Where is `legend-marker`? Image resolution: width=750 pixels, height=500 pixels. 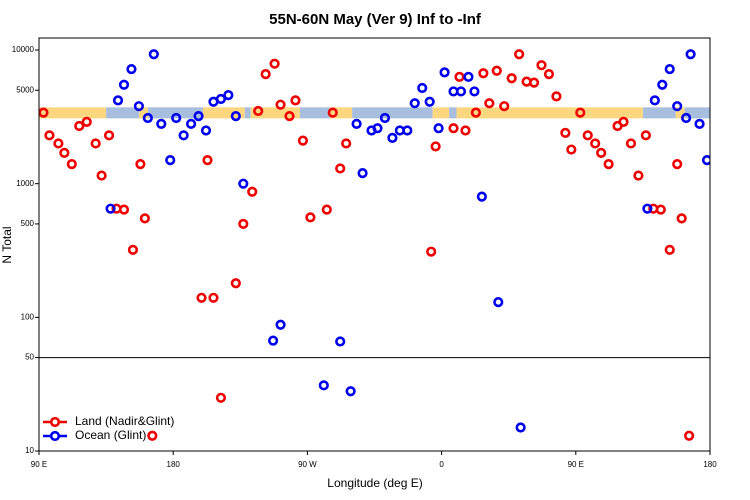 legend-marker is located at coordinates (55, 436).